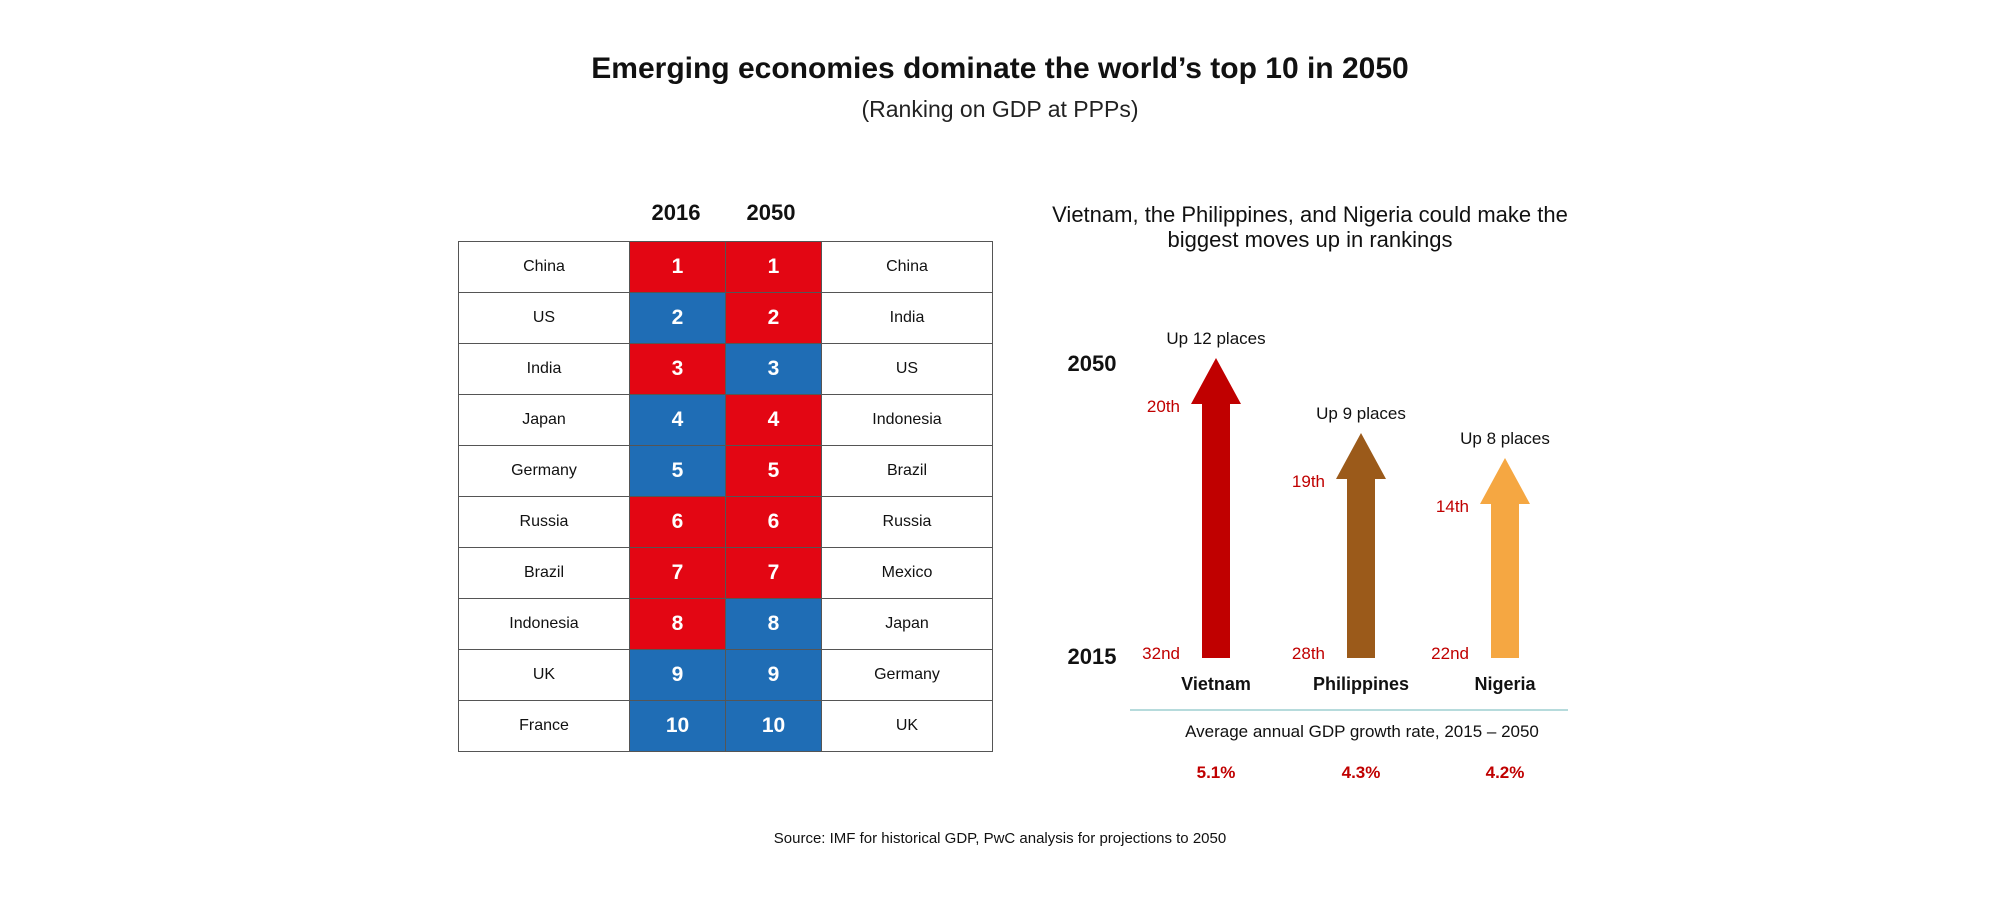 The height and width of the screenshot is (909, 2000). Describe the element at coordinates (1505, 438) in the screenshot. I see `move-label: Up 8 places` at that location.